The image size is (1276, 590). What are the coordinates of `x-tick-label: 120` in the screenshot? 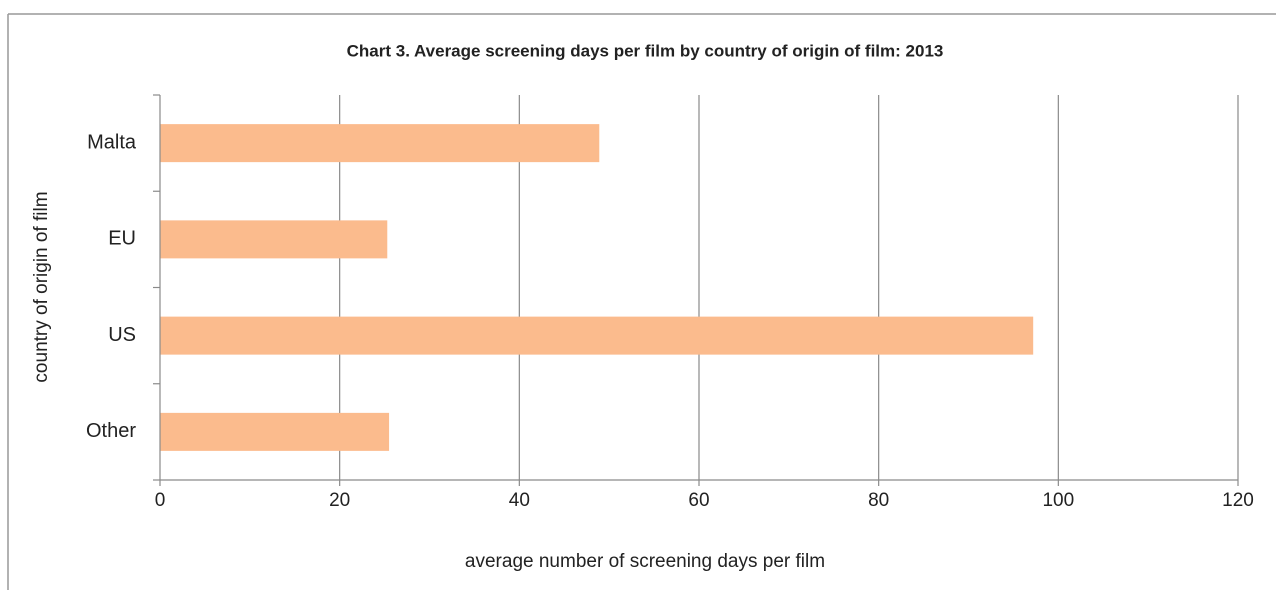 It's located at (1238, 500).